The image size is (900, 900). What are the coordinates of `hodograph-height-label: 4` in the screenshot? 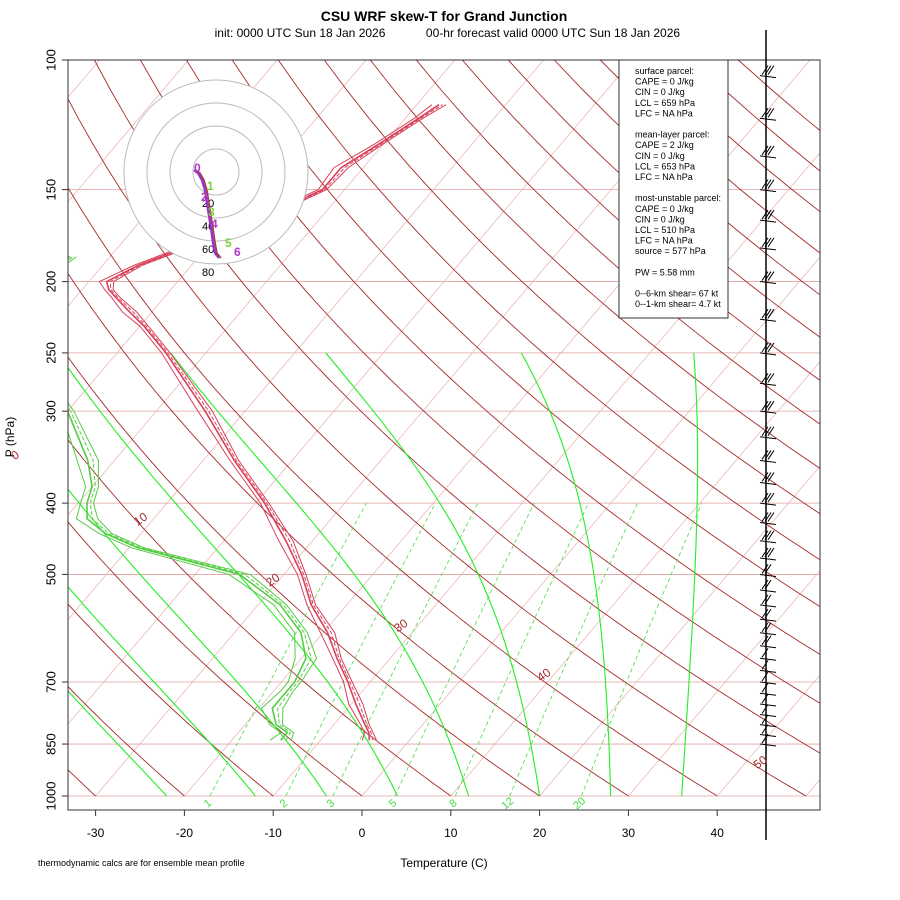 It's located at (214, 224).